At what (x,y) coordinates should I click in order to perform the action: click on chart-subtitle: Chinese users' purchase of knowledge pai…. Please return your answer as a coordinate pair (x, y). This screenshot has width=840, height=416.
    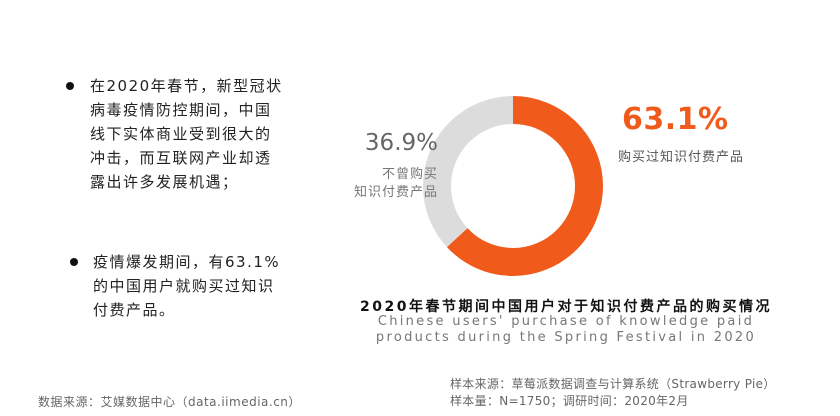
    Looking at the image, I should click on (566, 329).